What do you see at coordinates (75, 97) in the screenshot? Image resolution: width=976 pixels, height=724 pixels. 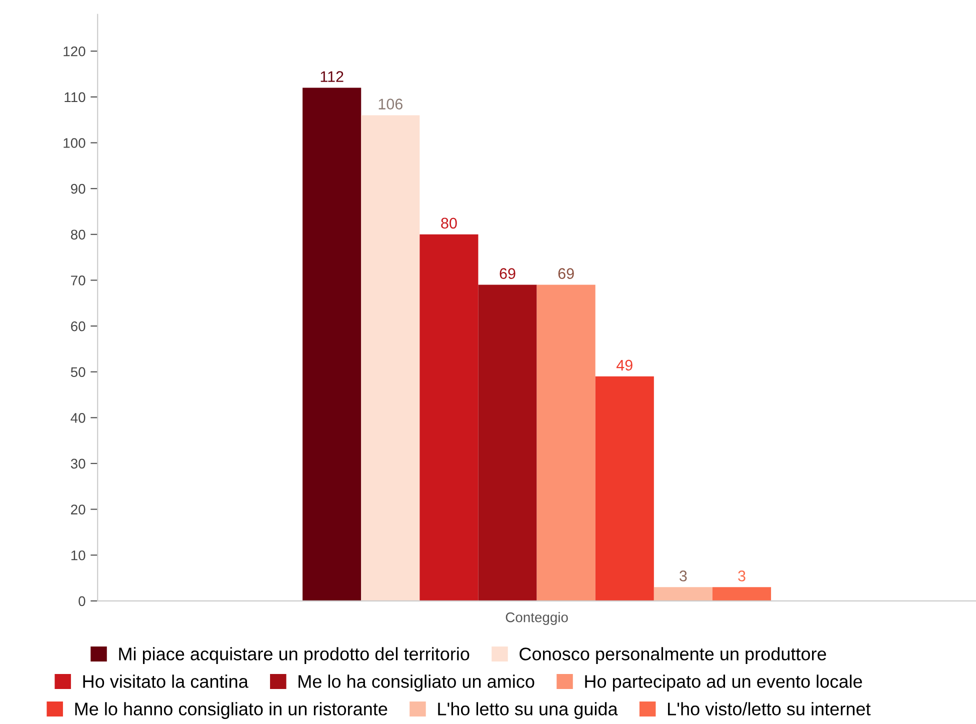 I see `y-tick-label: 110` at bounding box center [75, 97].